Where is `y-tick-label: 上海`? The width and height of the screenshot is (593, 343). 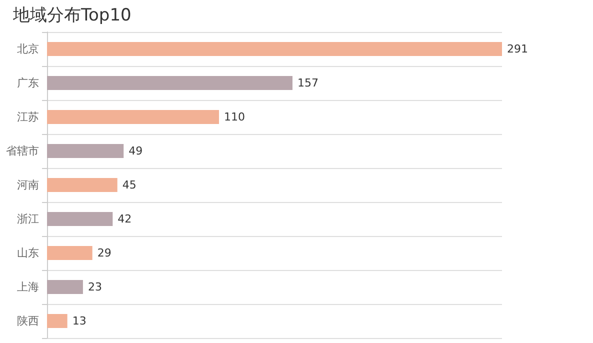
y-tick-label: 上海 is located at coordinates (28, 287).